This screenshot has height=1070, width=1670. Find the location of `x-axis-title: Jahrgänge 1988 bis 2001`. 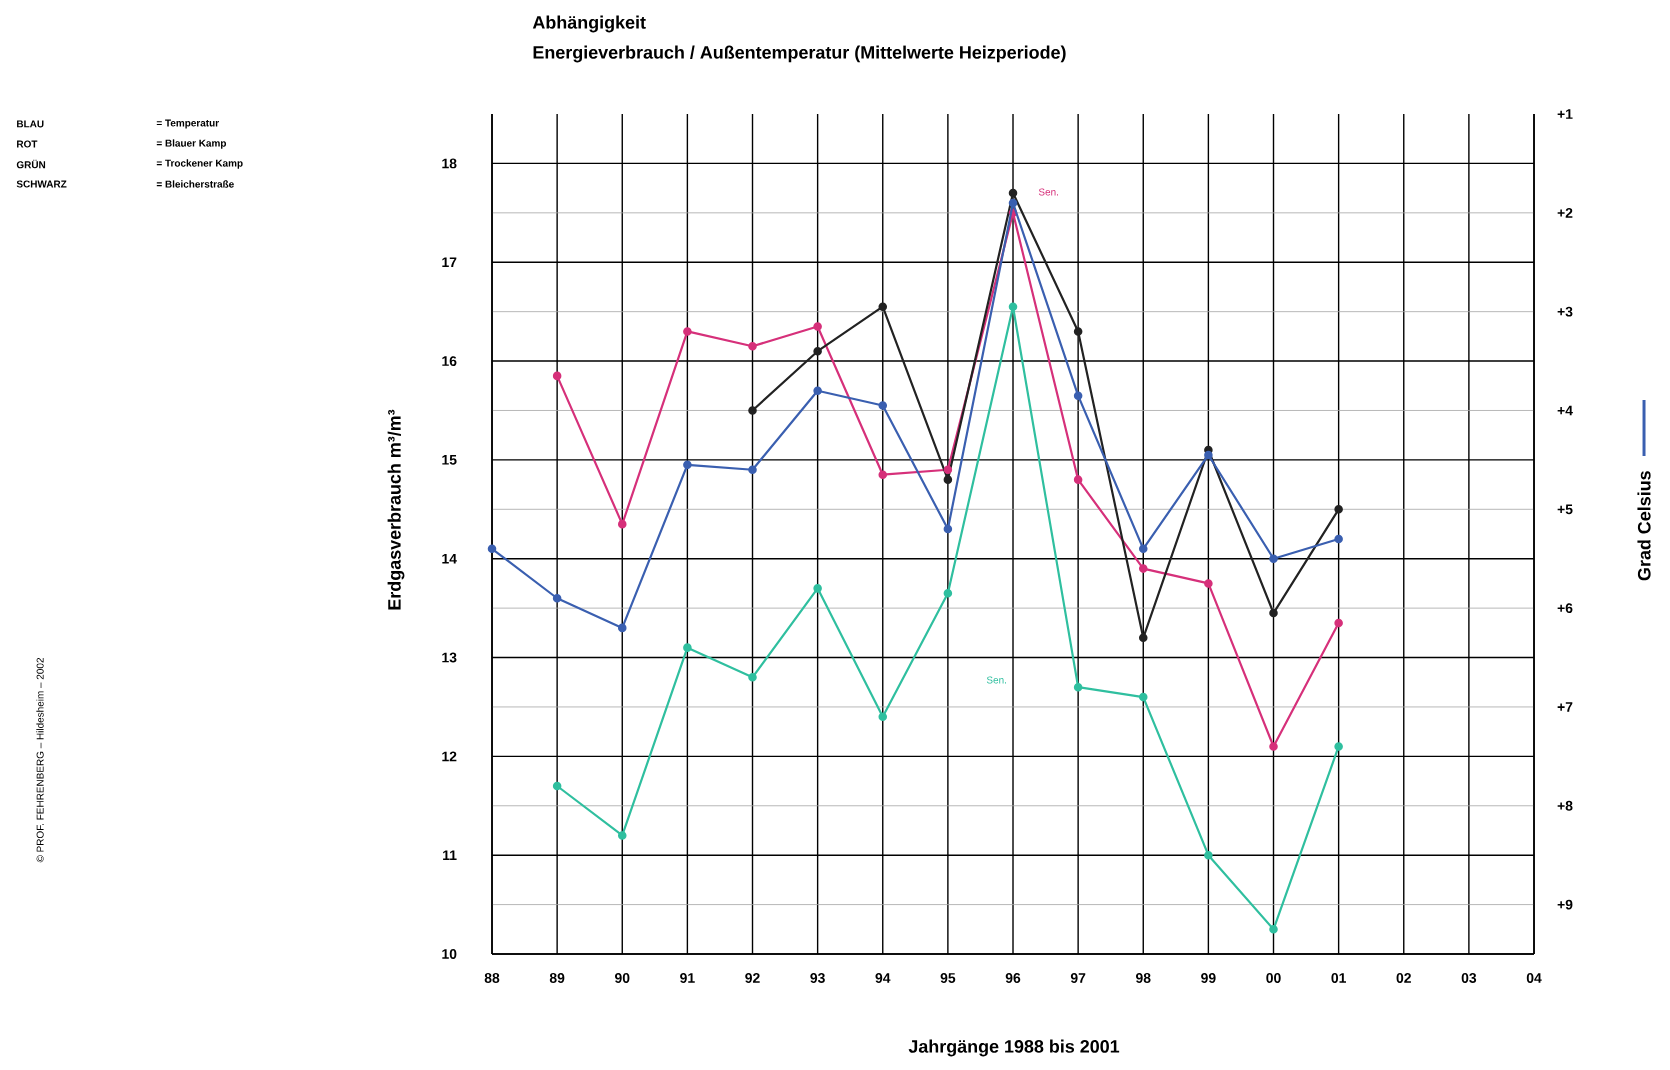

x-axis-title: Jahrgänge 1988 bis 2001 is located at coordinates (1014, 1048).